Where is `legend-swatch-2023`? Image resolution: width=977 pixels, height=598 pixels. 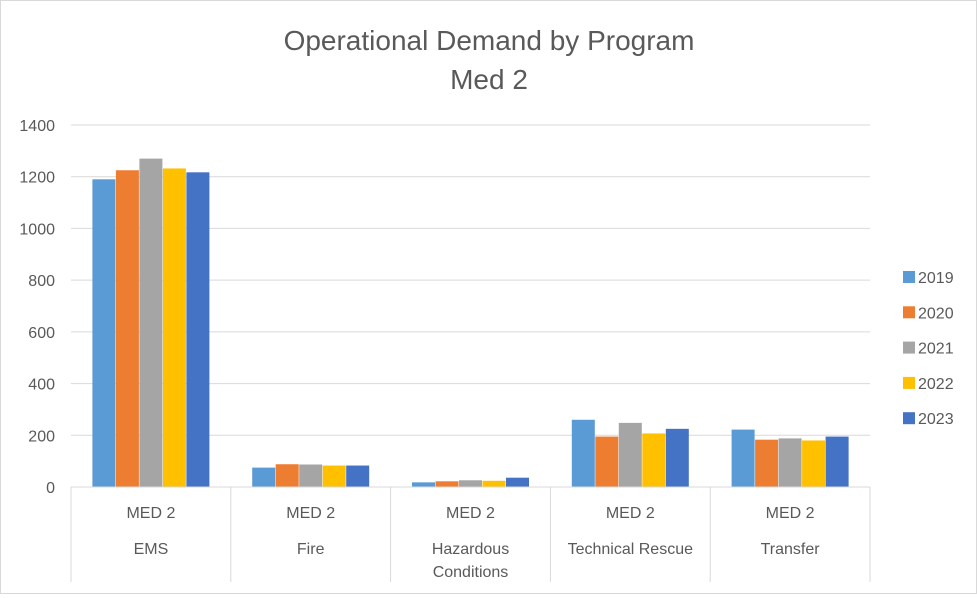
legend-swatch-2023 is located at coordinates (909, 418).